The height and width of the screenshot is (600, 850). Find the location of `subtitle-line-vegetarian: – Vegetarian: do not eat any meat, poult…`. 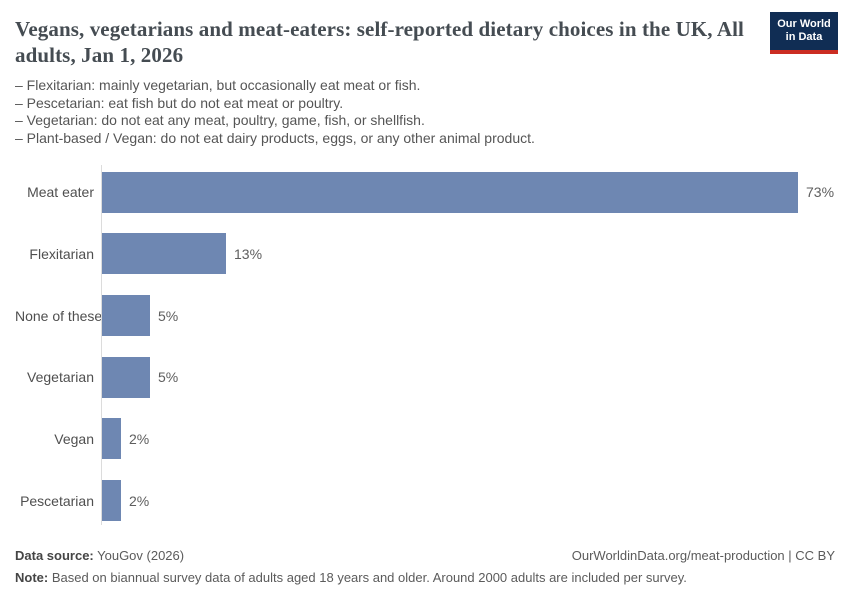

subtitle-line-vegetarian: – Vegetarian: do not eat any meat, poult… is located at coordinates (220, 120).